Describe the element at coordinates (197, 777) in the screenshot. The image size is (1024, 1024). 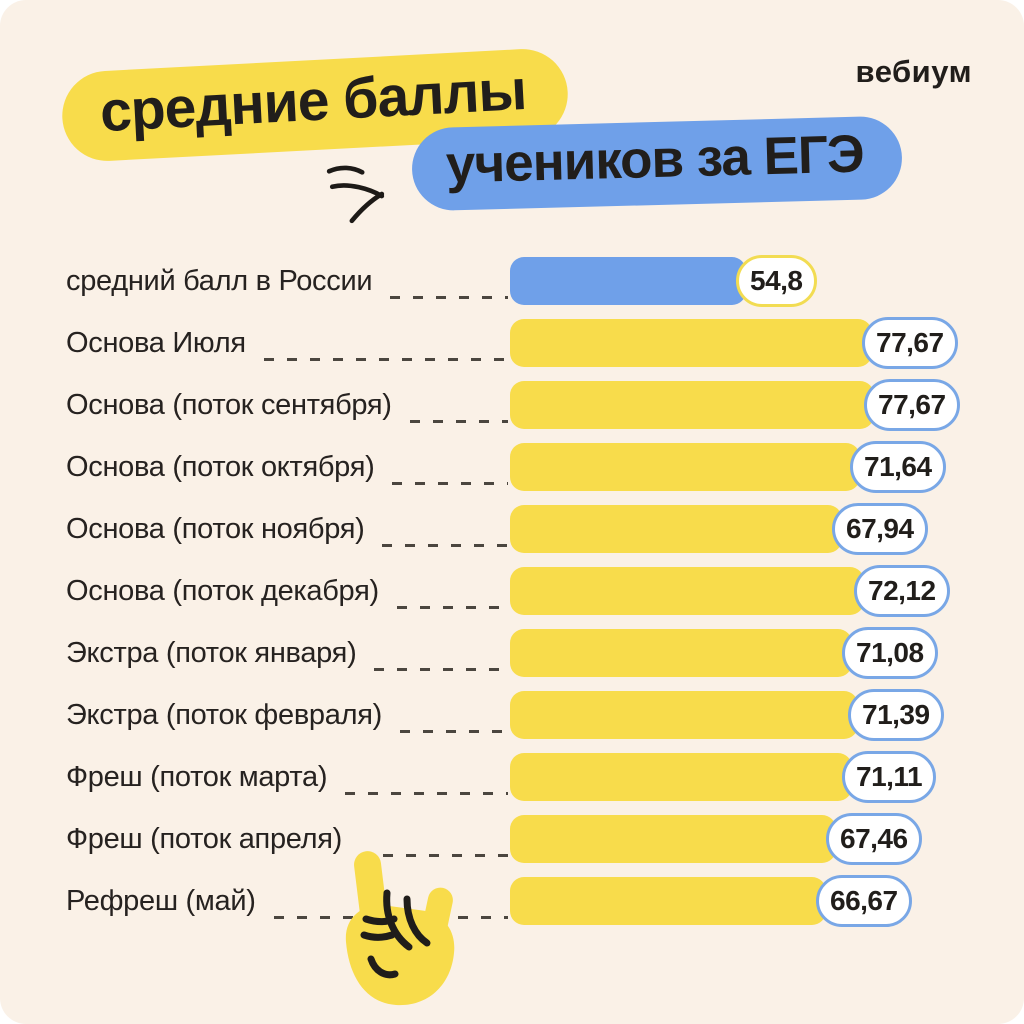
I see `row-label: Фреш (поток марта)` at that location.